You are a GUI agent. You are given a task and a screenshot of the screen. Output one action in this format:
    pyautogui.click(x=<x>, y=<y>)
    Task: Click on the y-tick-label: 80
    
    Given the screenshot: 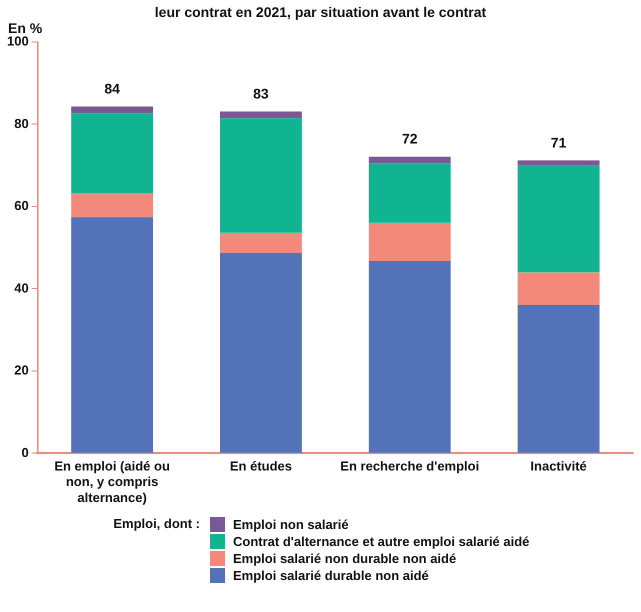 What is the action you would take?
    pyautogui.click(x=21, y=123)
    